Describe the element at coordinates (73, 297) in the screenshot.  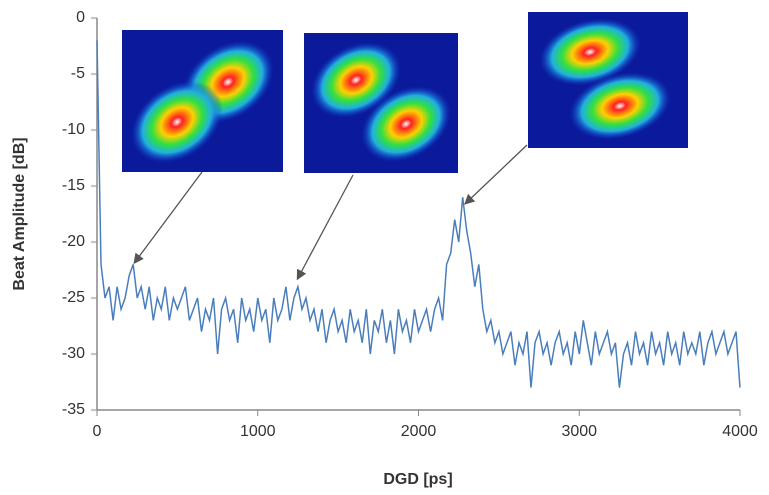
I see `y-tick-label: -25` at that location.